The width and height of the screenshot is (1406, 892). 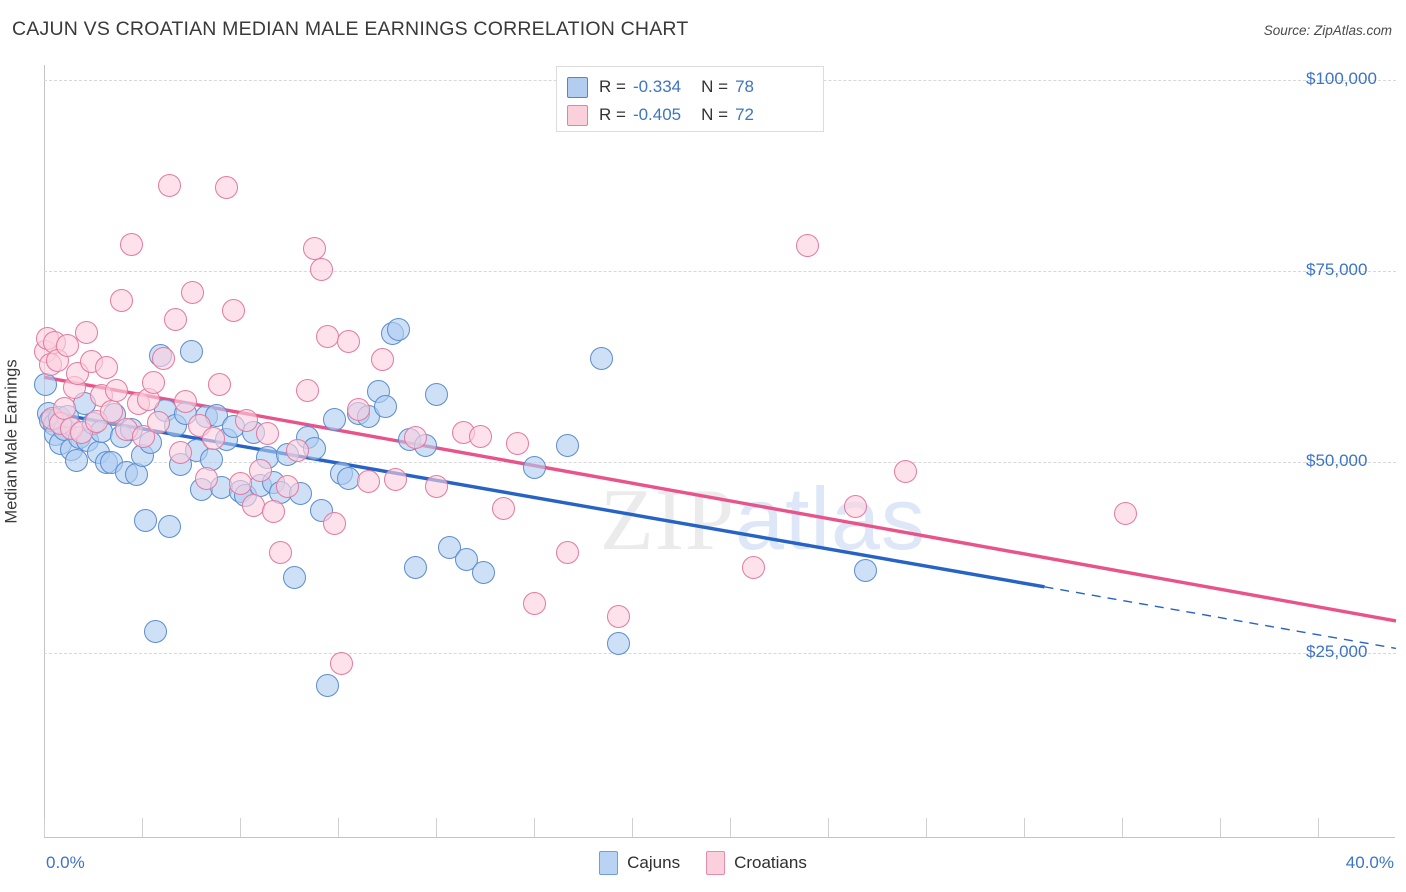 What do you see at coordinates (1369, 862) in the screenshot?
I see `x-axis-max-label: 40.0%` at bounding box center [1369, 862].